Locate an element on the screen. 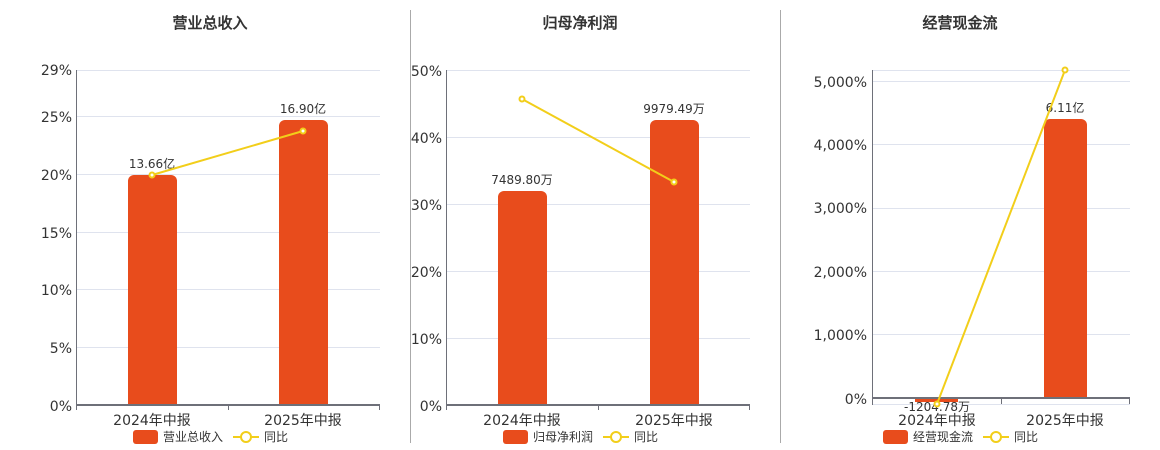 The width and height of the screenshot is (1160, 450). legend: 营业总收入 同比 is located at coordinates (210, 436).